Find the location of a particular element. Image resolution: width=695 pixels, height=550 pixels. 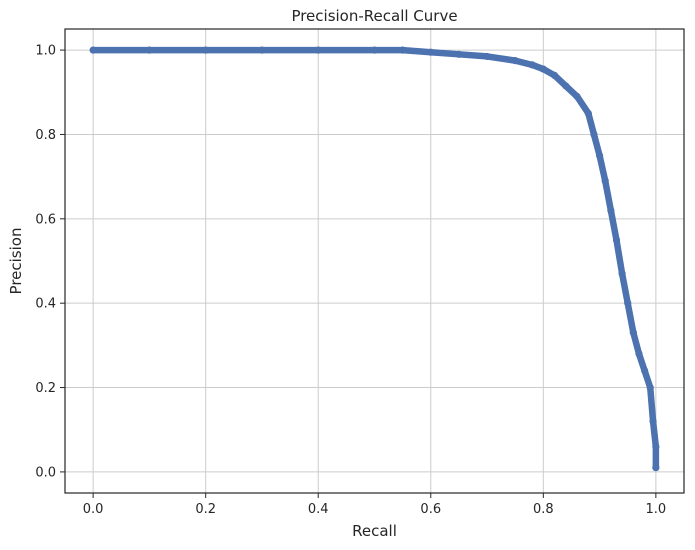

x-tick-label: 0.2 is located at coordinates (205, 509).